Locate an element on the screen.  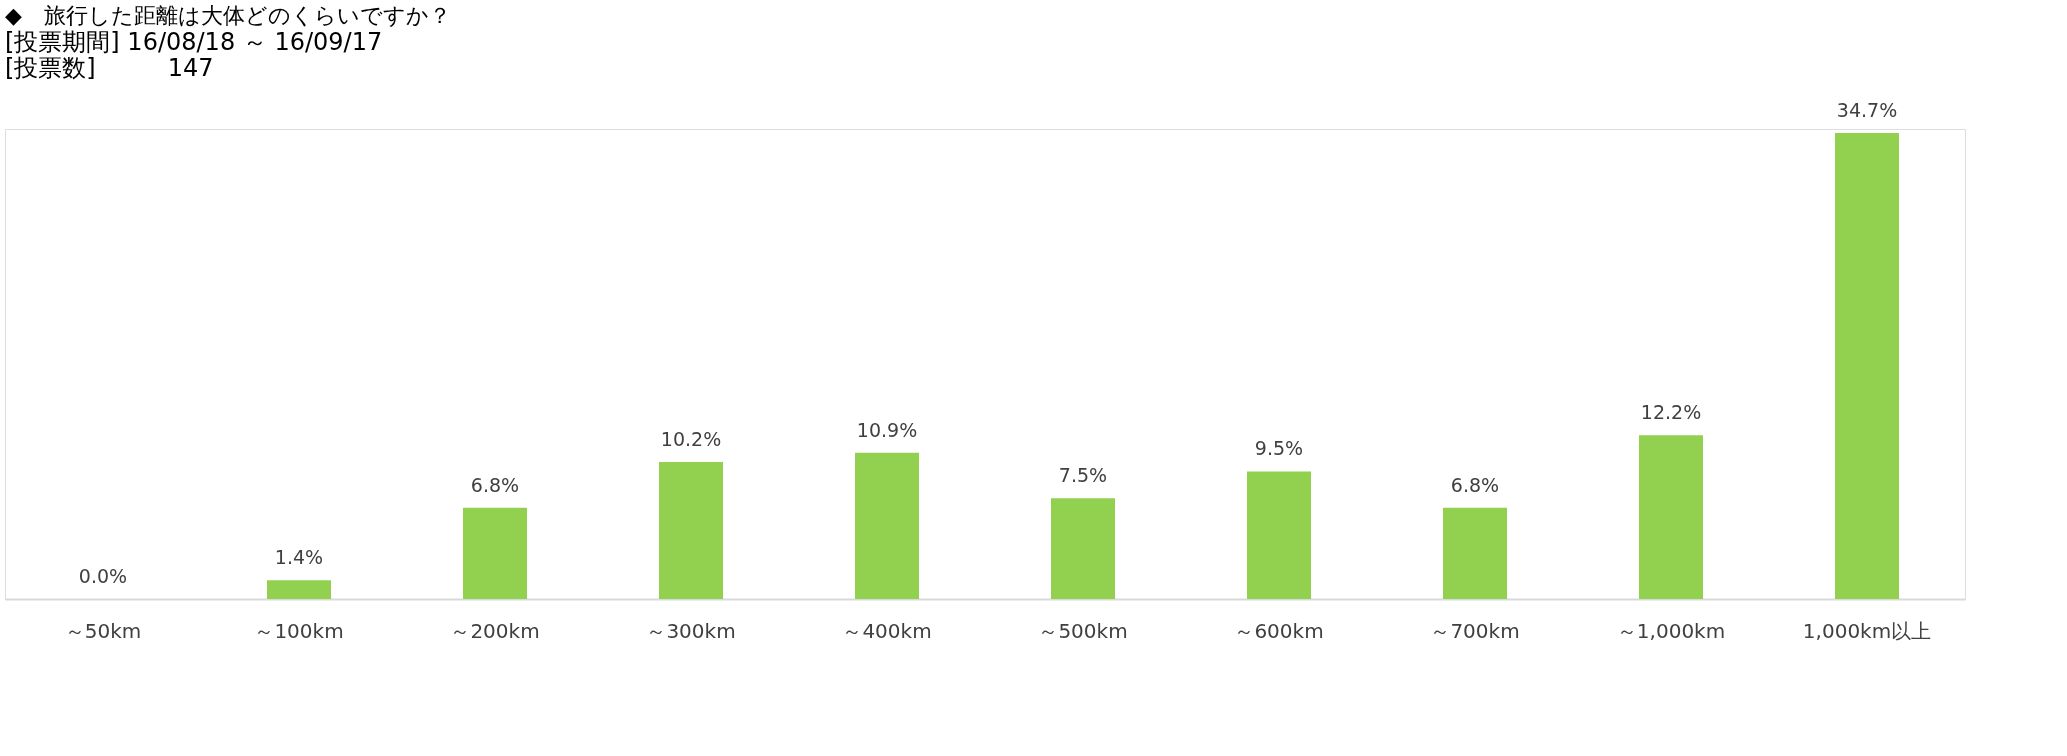
x-tick-label: ～50km is located at coordinates (103, 630).